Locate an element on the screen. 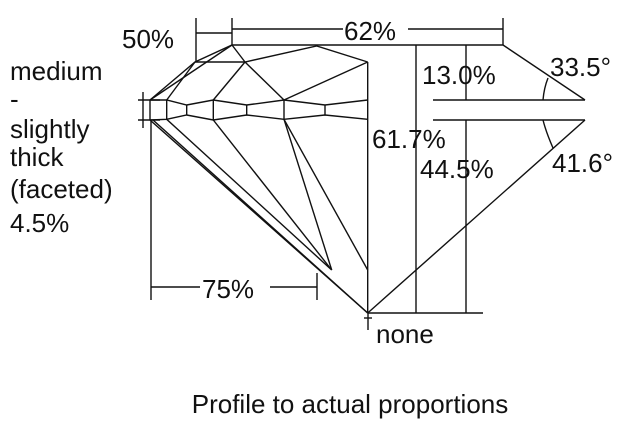  culet-label: none is located at coordinates (405, 334).